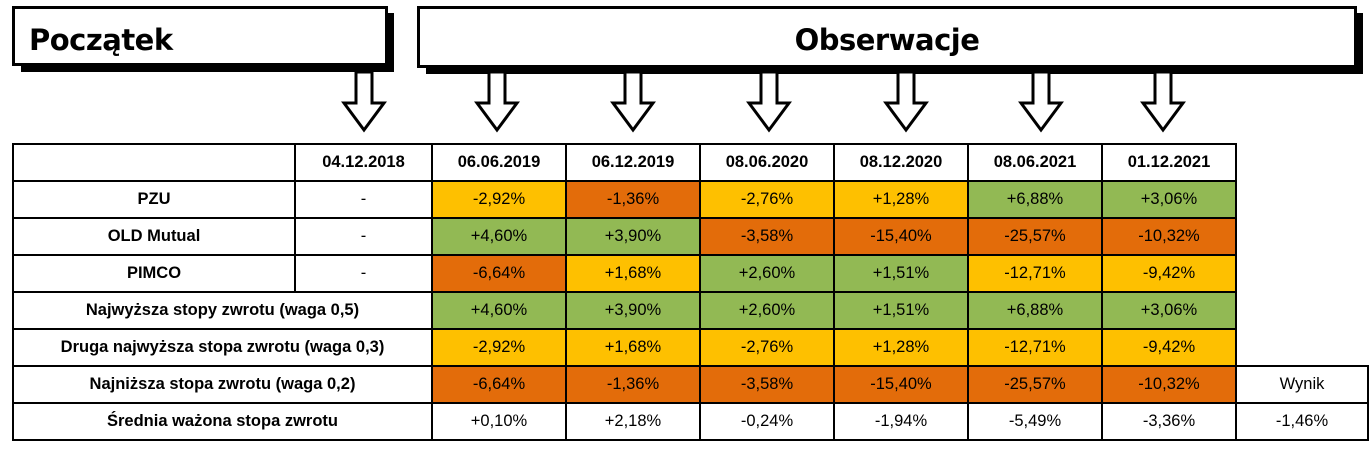 This screenshot has height=472, width=1371. Describe the element at coordinates (101, 40) in the screenshot. I see `start-header-label: Początek` at that location.